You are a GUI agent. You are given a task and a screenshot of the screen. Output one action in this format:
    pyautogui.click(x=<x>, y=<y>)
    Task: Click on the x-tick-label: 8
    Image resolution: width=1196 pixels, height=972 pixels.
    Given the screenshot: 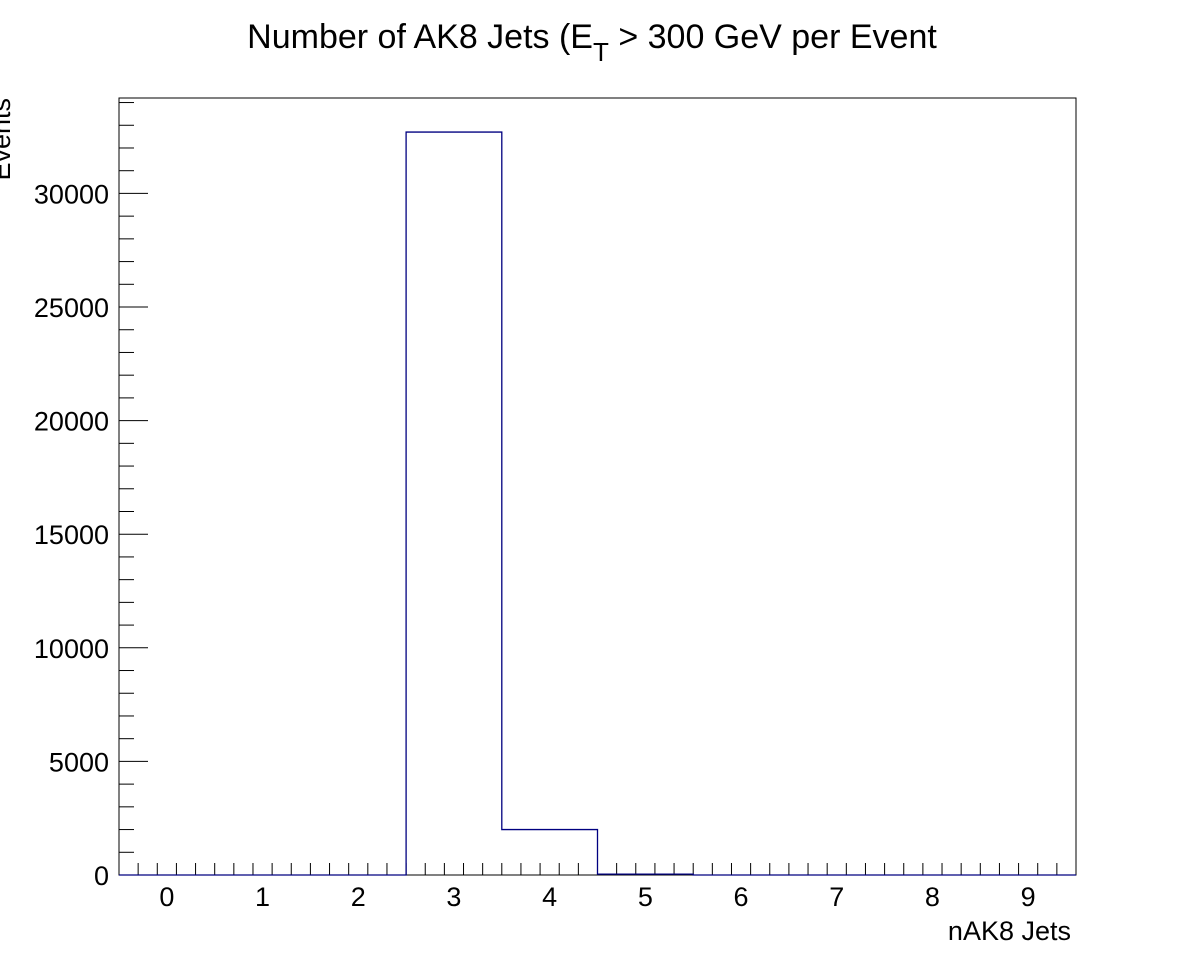 What is the action you would take?
    pyautogui.click(x=932, y=897)
    